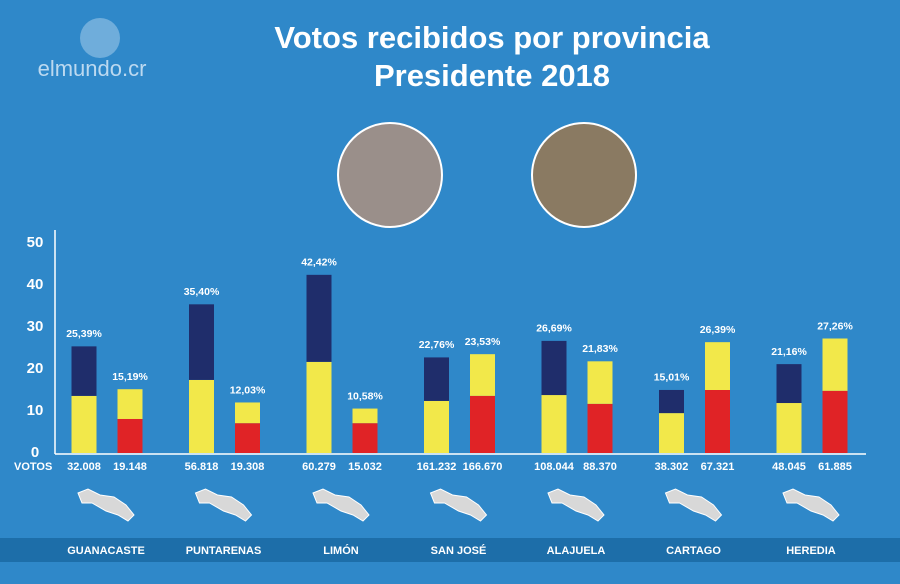  Describe the element at coordinates (835, 467) in the screenshot. I see `votes-value: 61.885` at that location.